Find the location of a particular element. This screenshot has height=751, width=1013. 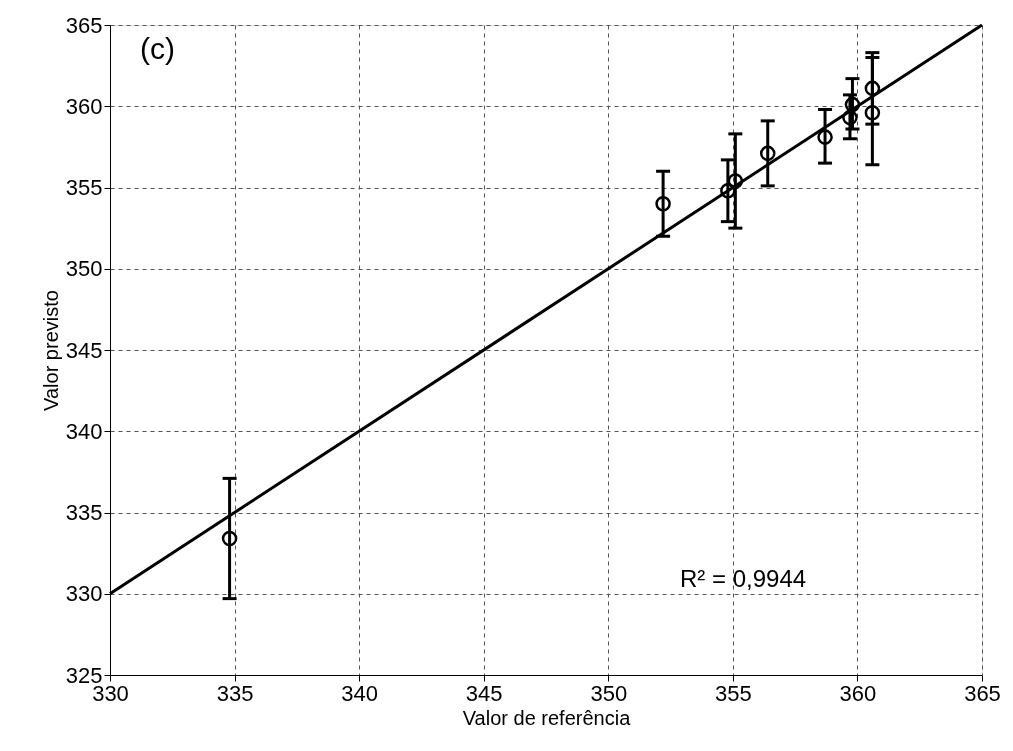

annotation: R² = 0,9944 is located at coordinates (743, 578).